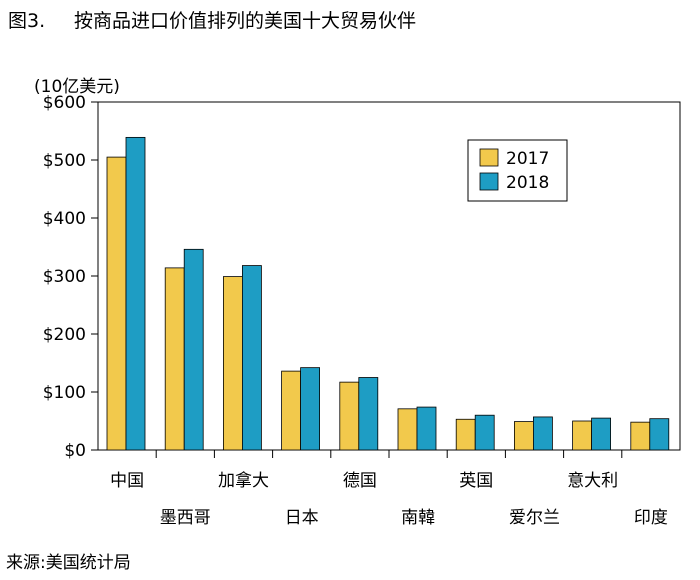 This screenshot has width=700, height=580. What do you see at coordinates (243, 480) in the screenshot?
I see `x-category-label: 加拿大` at bounding box center [243, 480].